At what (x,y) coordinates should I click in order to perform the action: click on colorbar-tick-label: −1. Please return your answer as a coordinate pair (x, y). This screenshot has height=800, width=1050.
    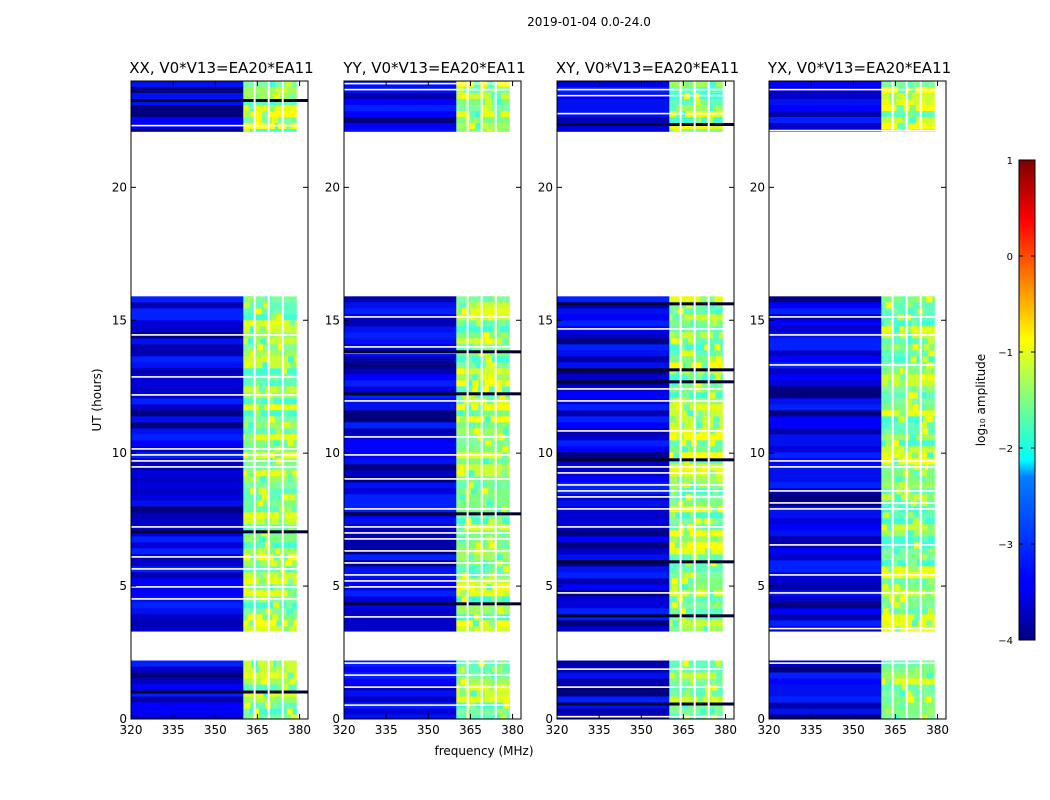
    Looking at the image, I should click on (1005, 353).